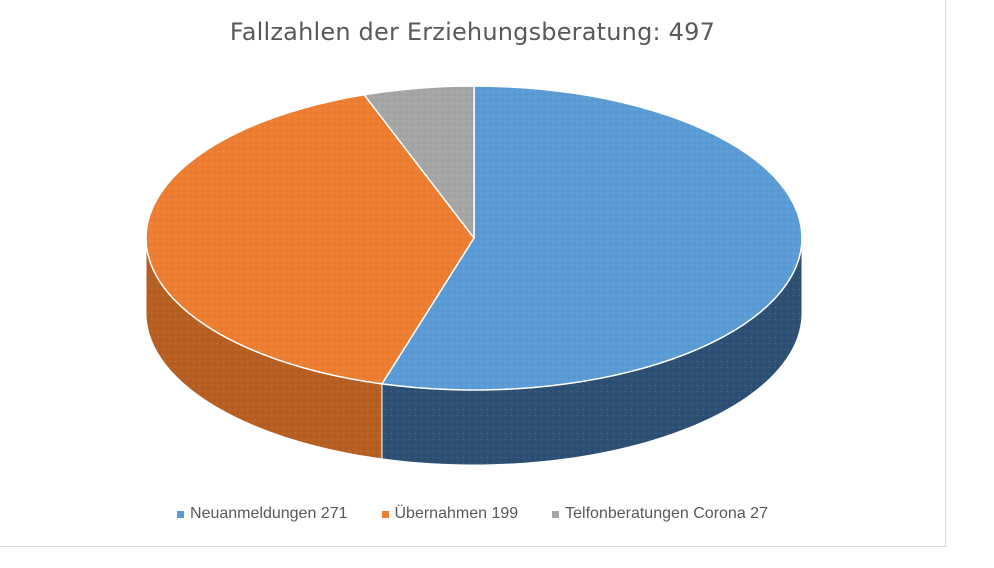  I want to click on legend-item-0: Neuanmeldungen 271, so click(262, 514).